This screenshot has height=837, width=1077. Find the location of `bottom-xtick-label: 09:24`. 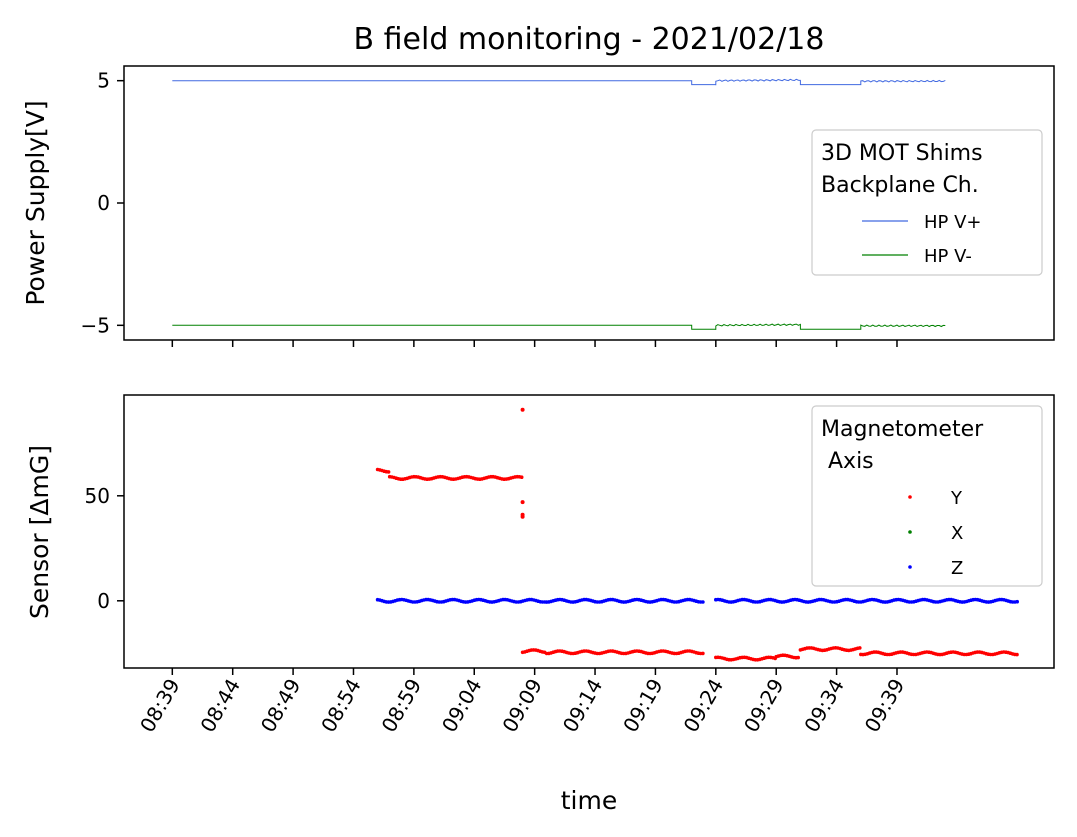

bottom-xtick-label: 09:24 is located at coordinates (704, 706).